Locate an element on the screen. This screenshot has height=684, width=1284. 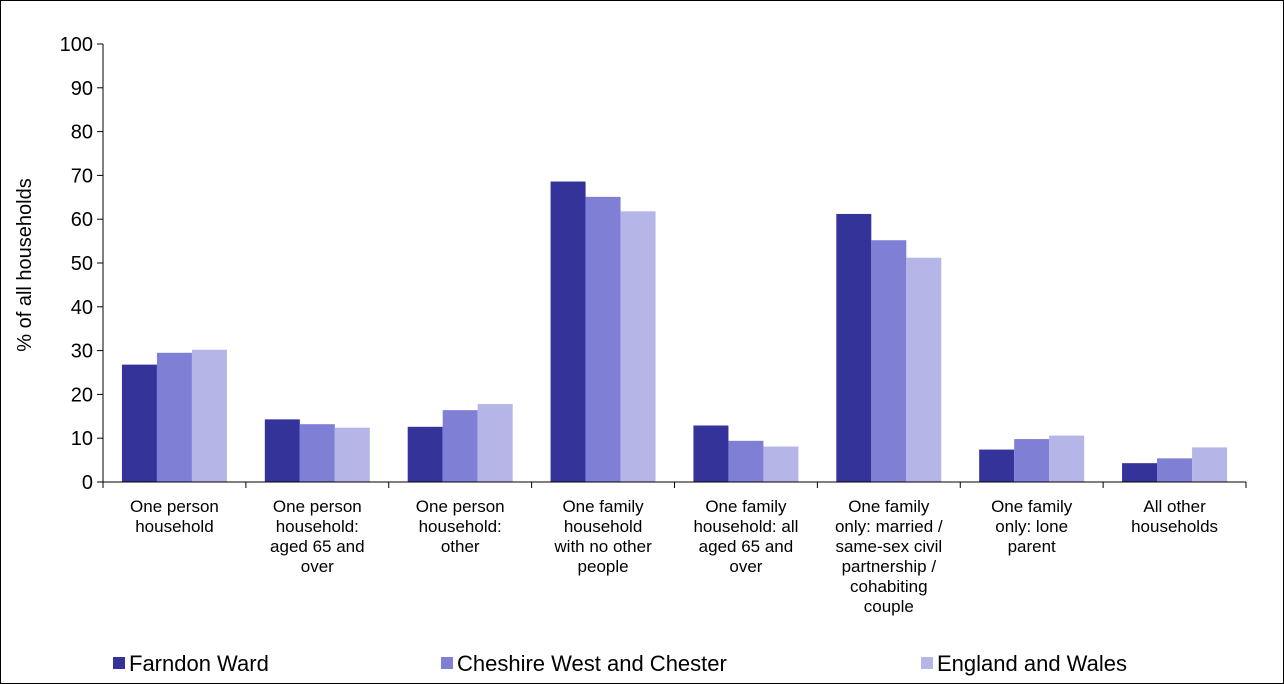
y-tick-label: 60 is located at coordinates (82, 220).